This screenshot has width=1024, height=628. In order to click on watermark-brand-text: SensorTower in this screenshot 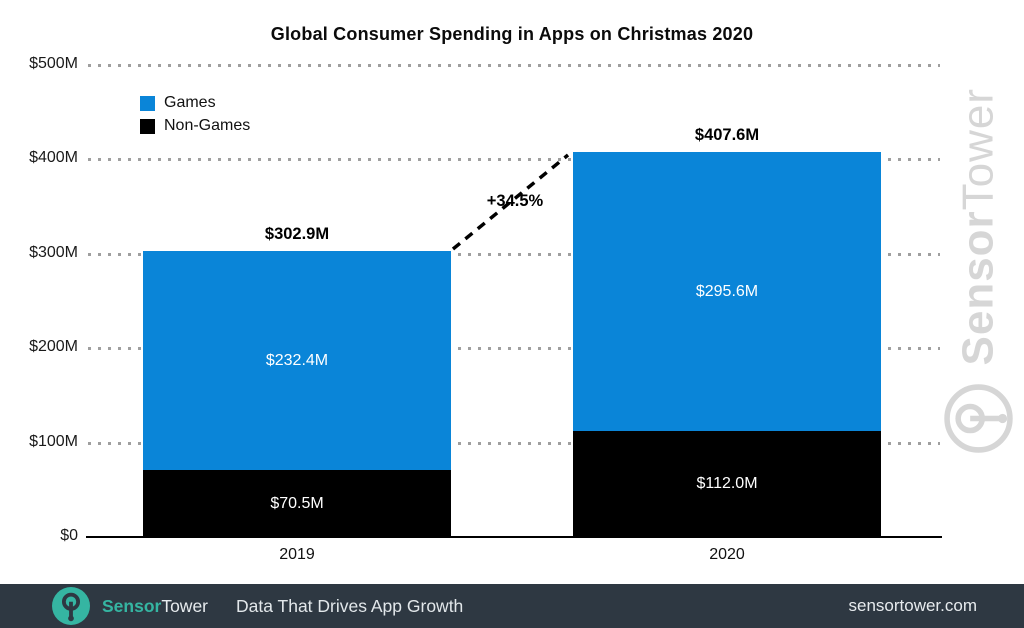, I will do `click(978, 226)`.